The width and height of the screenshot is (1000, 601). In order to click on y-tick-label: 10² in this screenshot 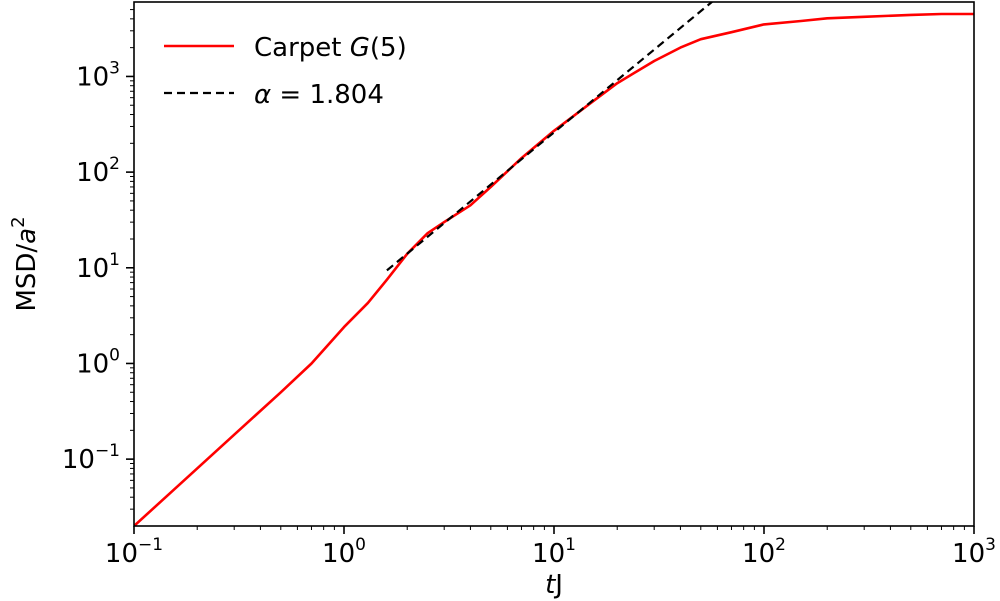, I will do `click(98, 171)`.